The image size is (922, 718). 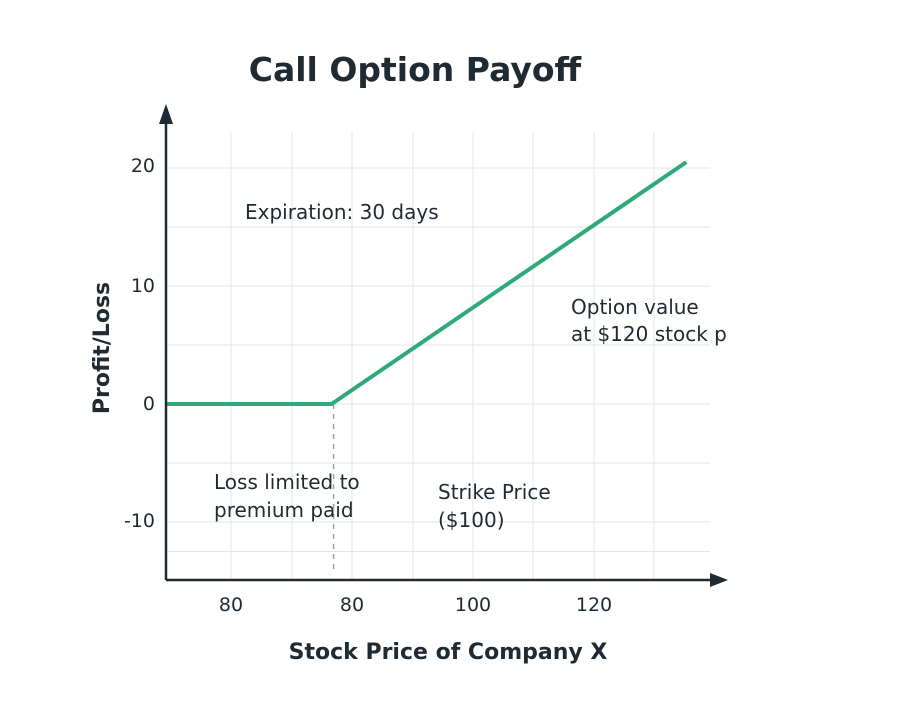 I want to click on y-tick-label: 10, so click(x=143, y=286).